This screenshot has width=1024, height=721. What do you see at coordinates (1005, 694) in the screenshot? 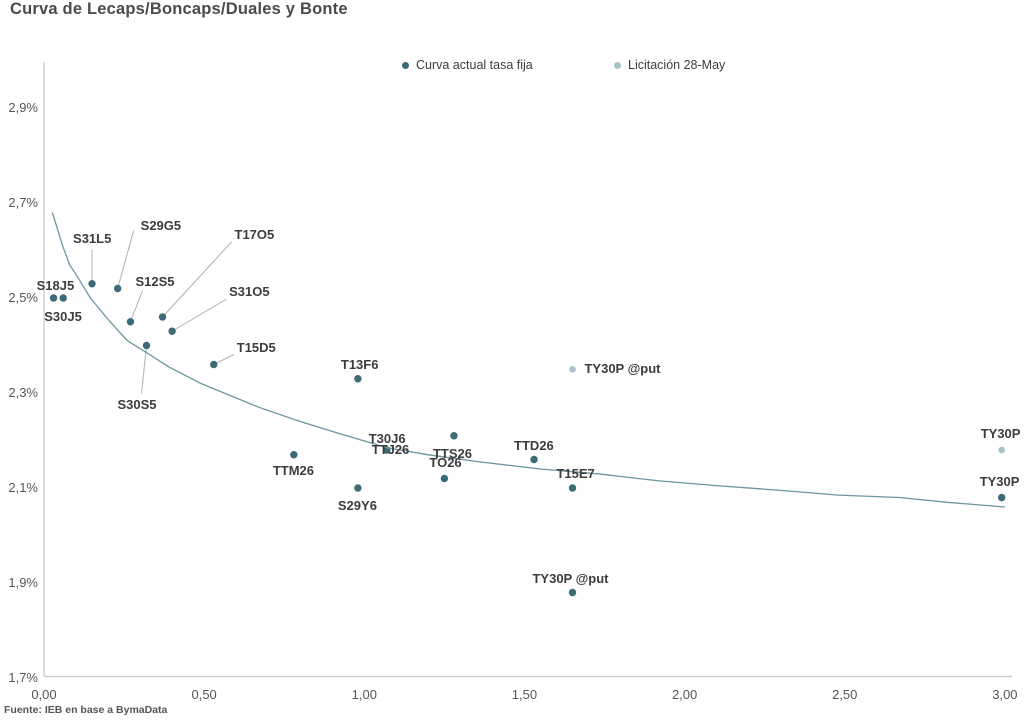
I see `x-tick-label: 3,00` at bounding box center [1005, 694].